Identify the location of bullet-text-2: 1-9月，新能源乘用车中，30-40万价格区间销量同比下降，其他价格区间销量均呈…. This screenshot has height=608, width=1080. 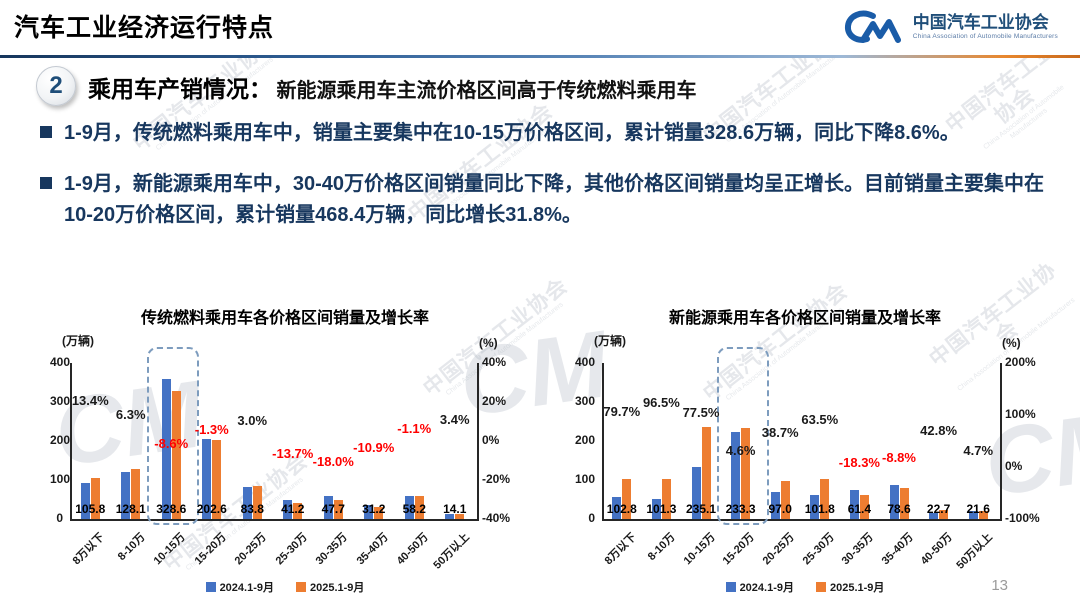
(554, 199).